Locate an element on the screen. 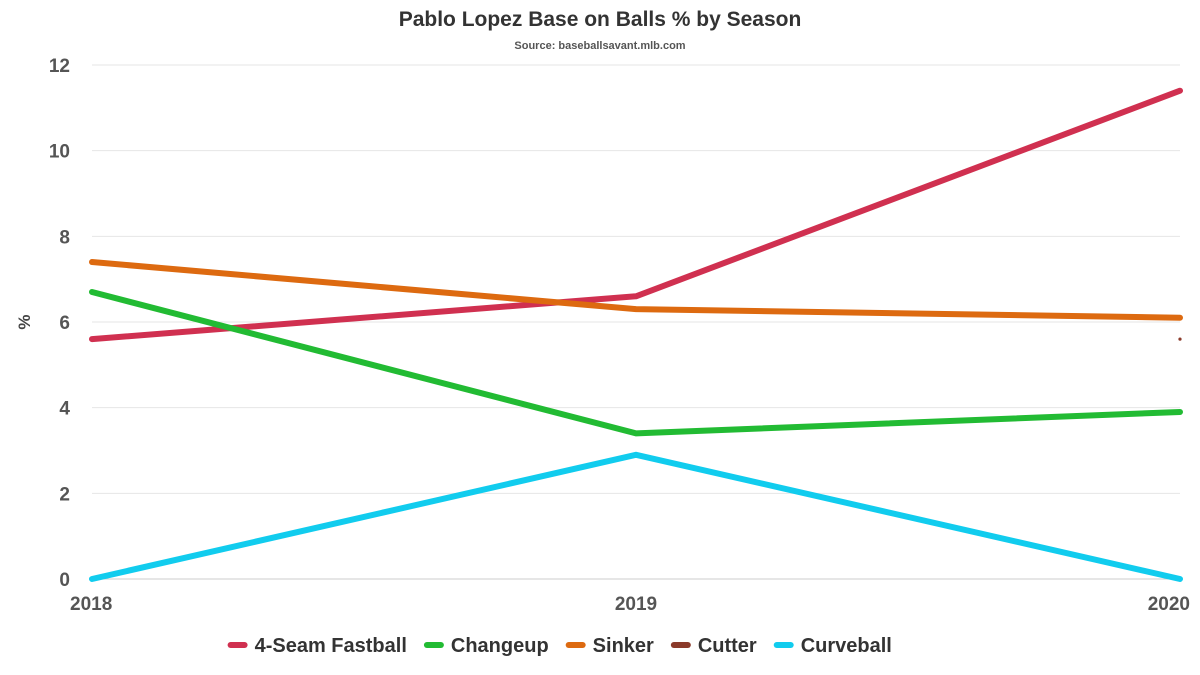 Image resolution: width=1200 pixels, height=675 pixels. x-tick-label-2019: 2019 is located at coordinates (636, 604).